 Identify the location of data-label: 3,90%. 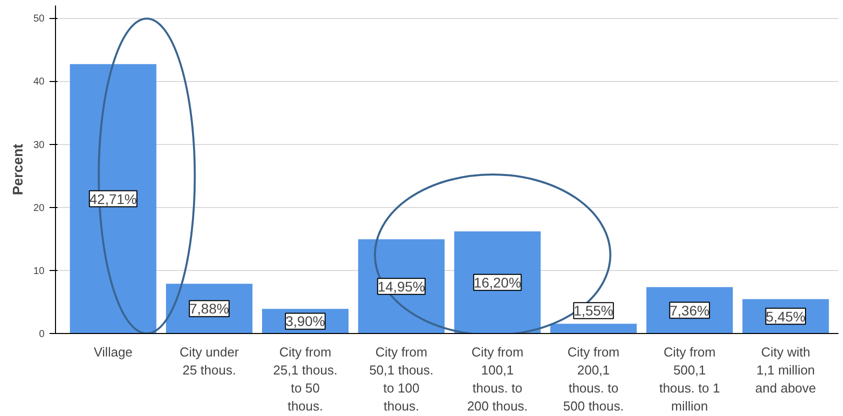
(305, 321).